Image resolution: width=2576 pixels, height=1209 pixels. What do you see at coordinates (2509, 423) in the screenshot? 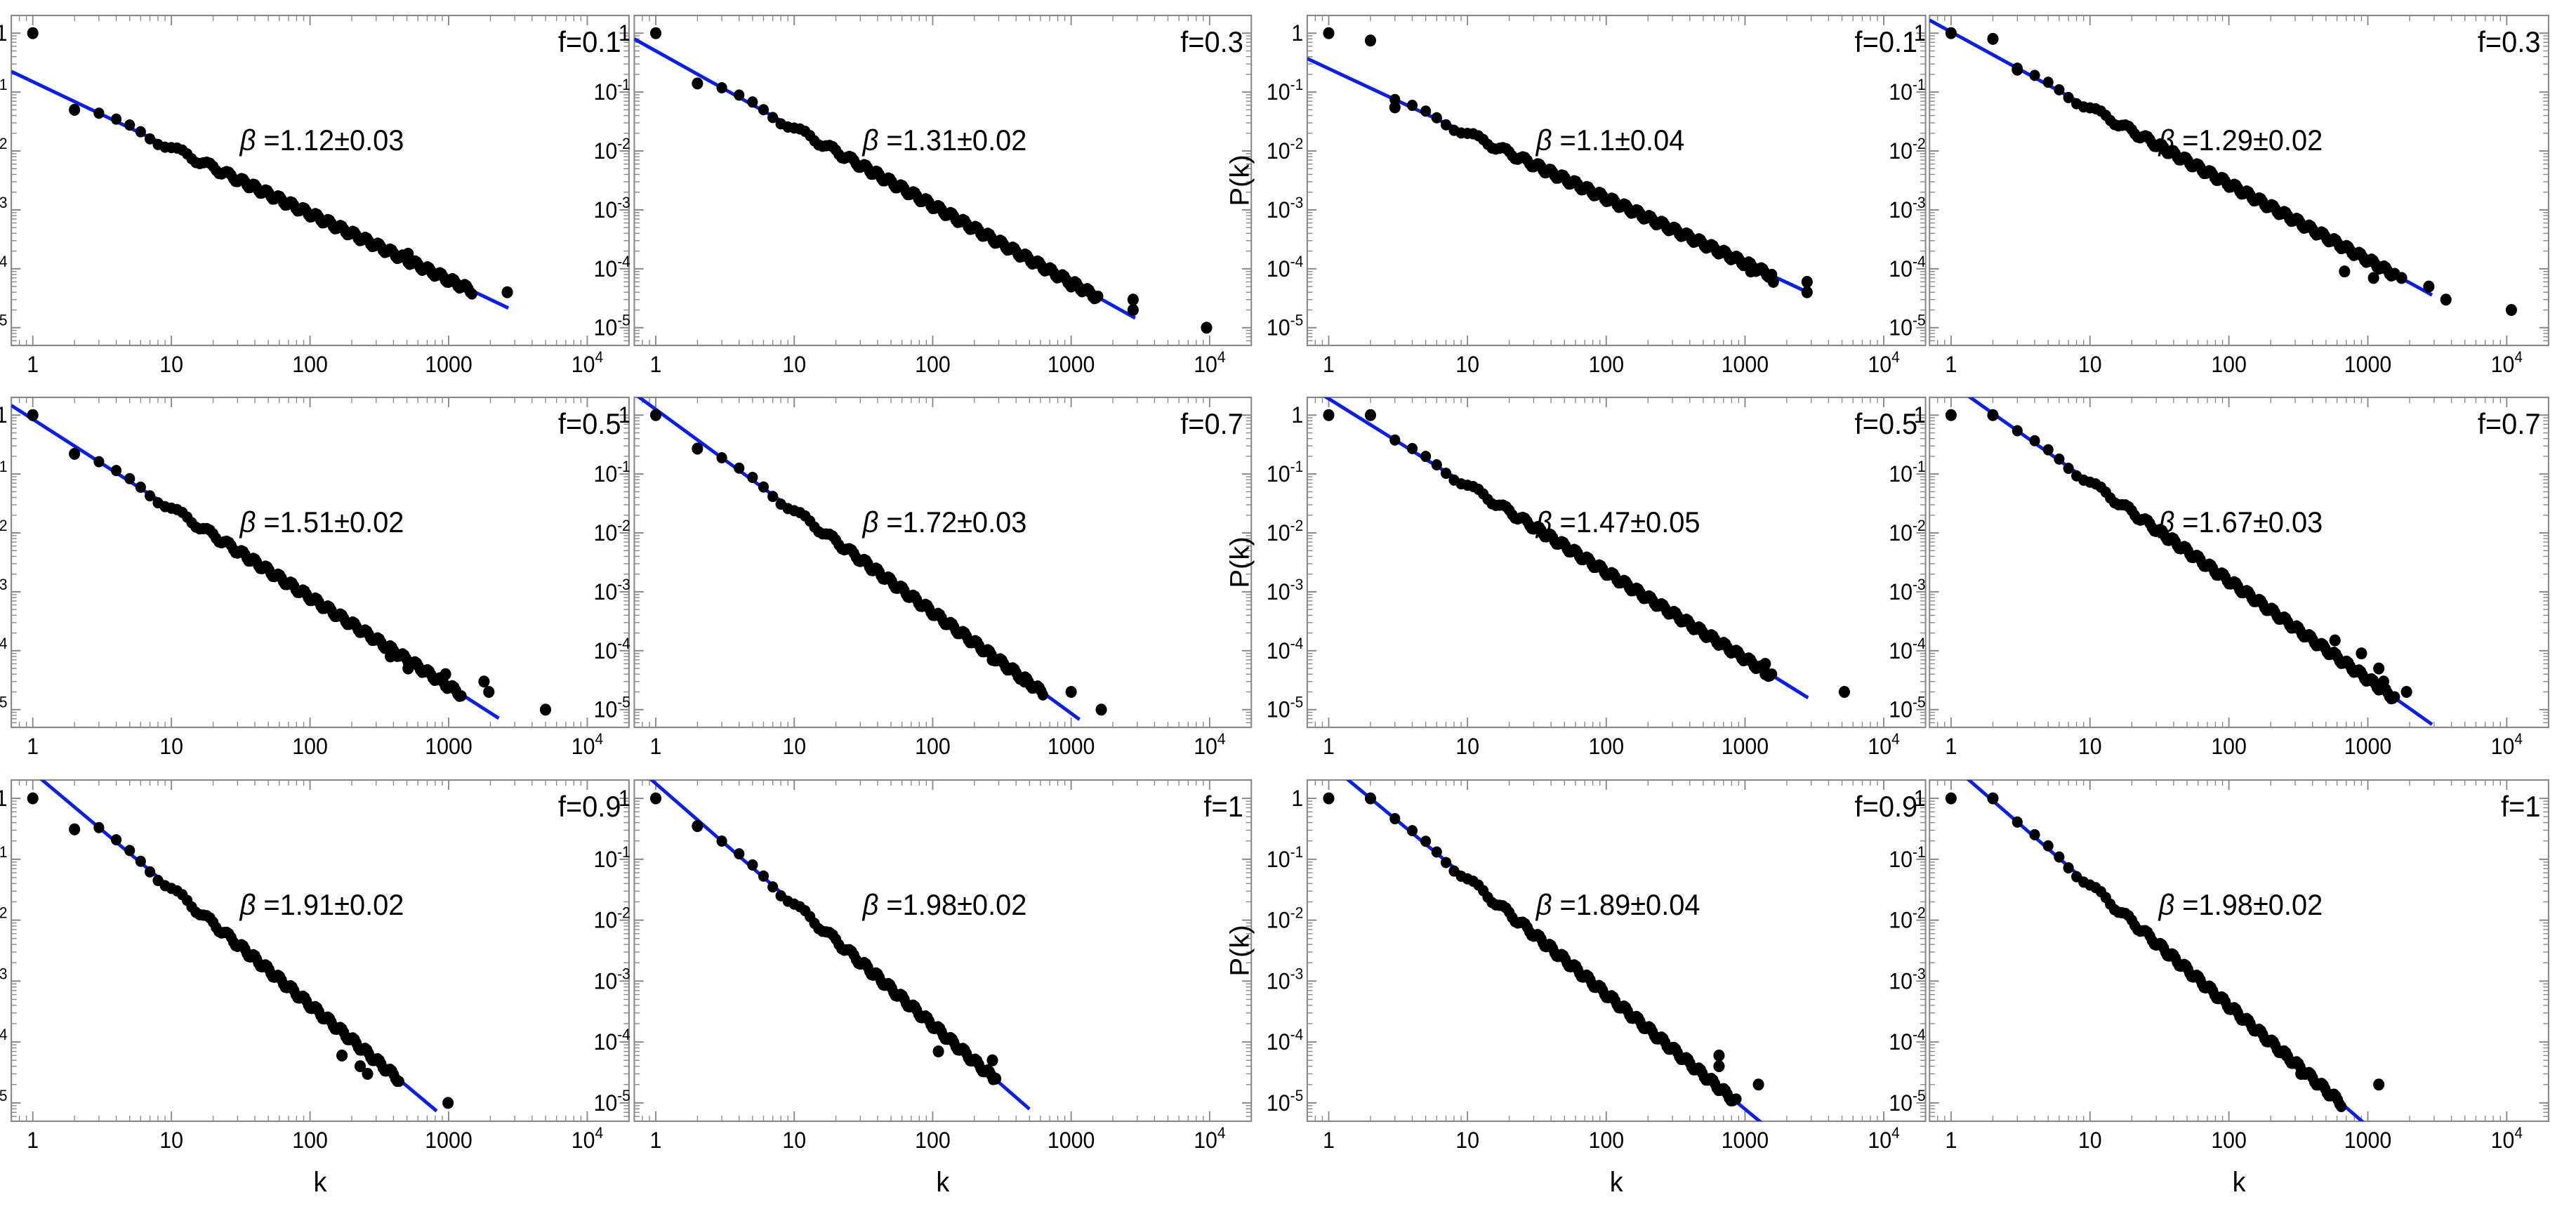
I see `panel-f-label: f=0.7` at bounding box center [2509, 423].